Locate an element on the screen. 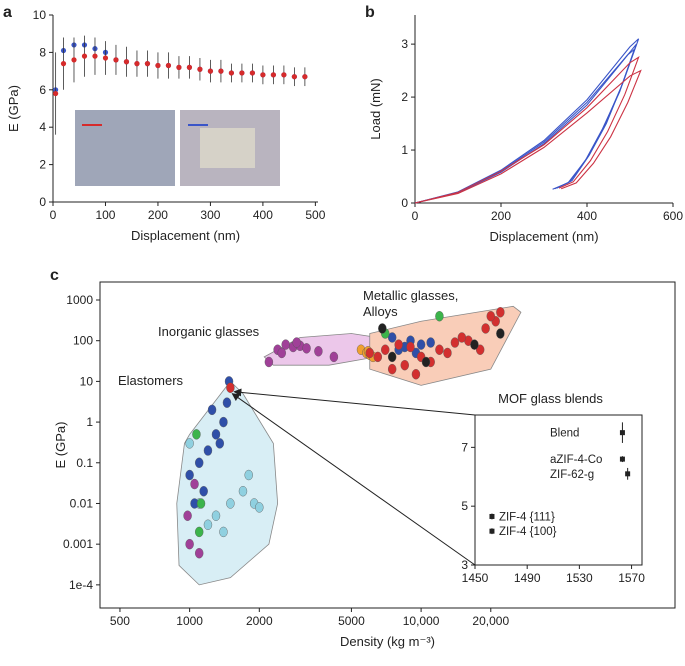  y-tick-label: 4 is located at coordinates (42, 127).